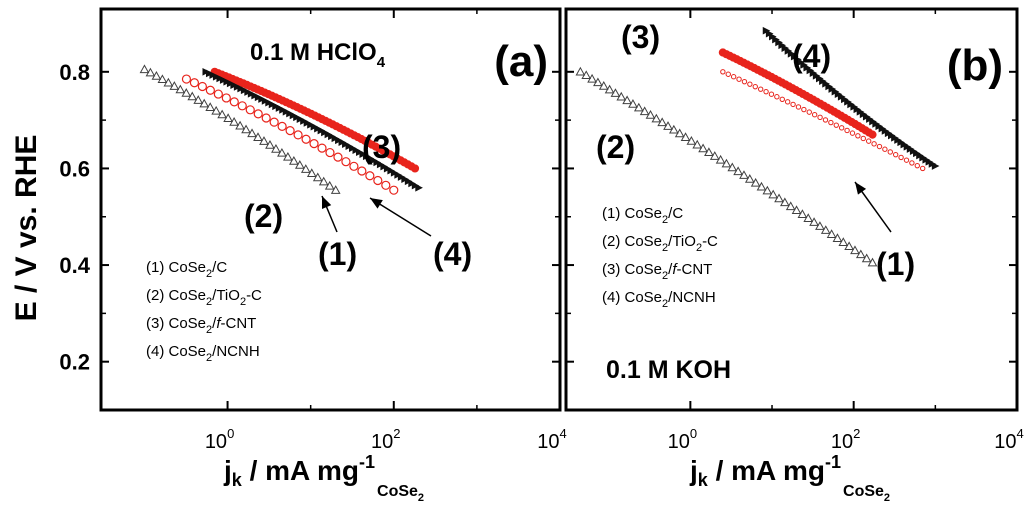 This screenshot has width=1024, height=505. I want to click on panel-a-x-axis-label: jk / mA mg-1CoSe2, so click(323, 478).